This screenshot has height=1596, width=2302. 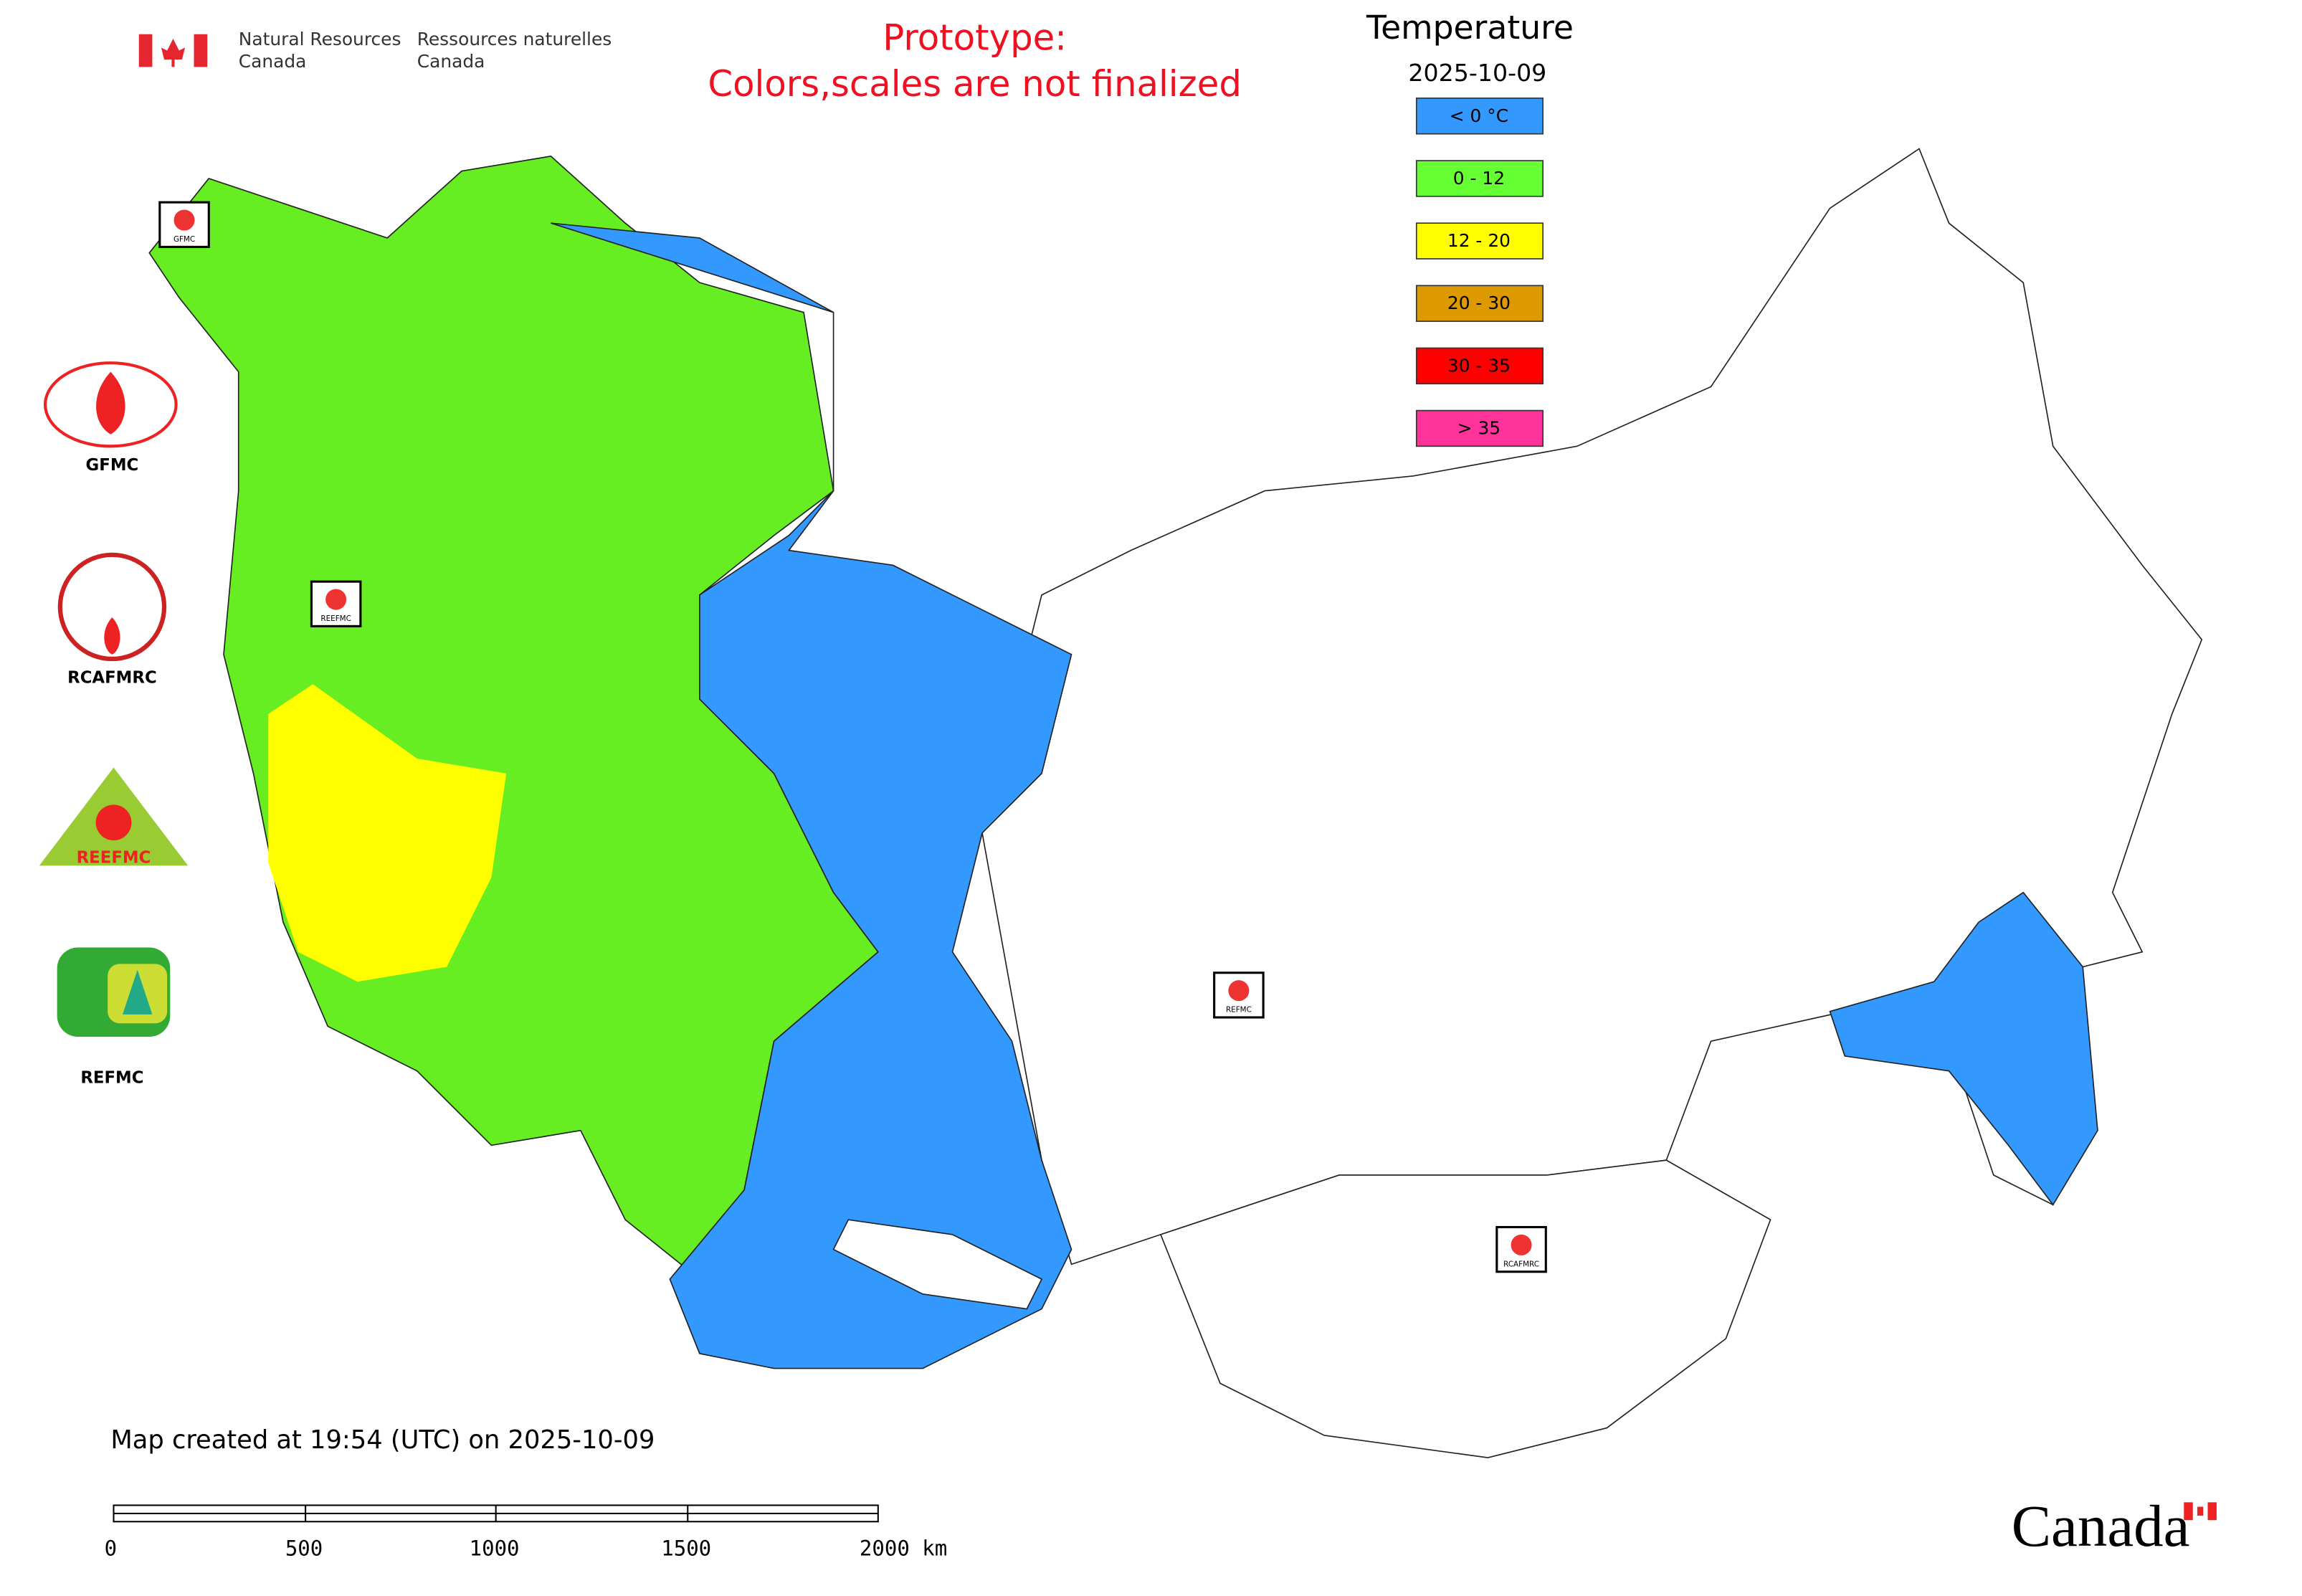 What do you see at coordinates (938, 1264) in the screenshot?
I see `lake` at bounding box center [938, 1264].